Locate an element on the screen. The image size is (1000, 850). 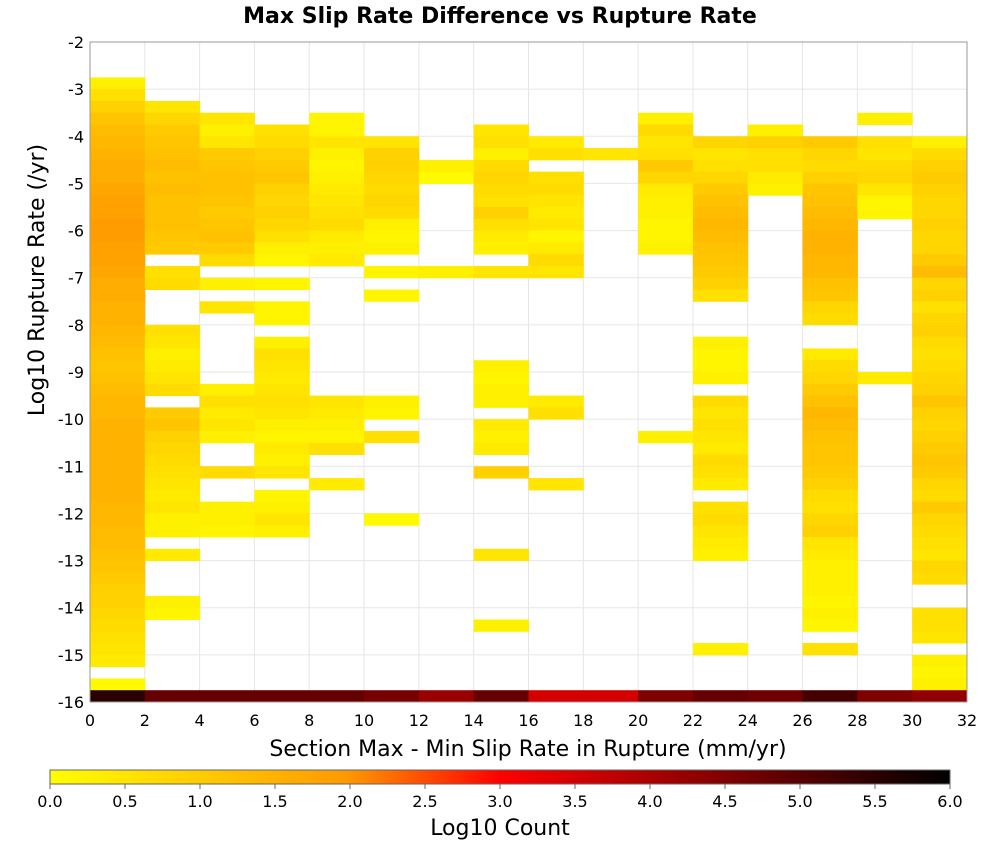
y-tick-label: -6 is located at coordinates (76, 231).